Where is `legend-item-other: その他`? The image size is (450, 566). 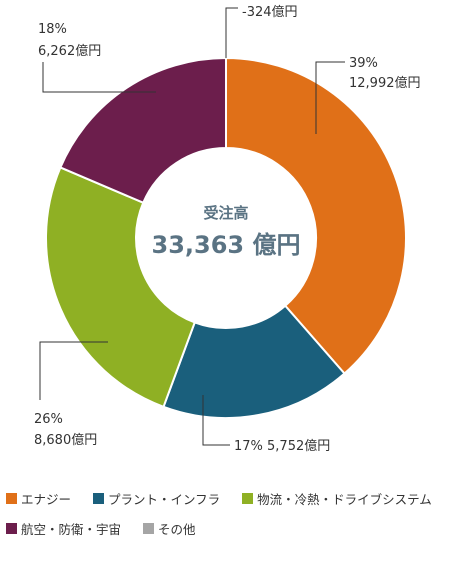
legend-item-other: その他 is located at coordinates (169, 528).